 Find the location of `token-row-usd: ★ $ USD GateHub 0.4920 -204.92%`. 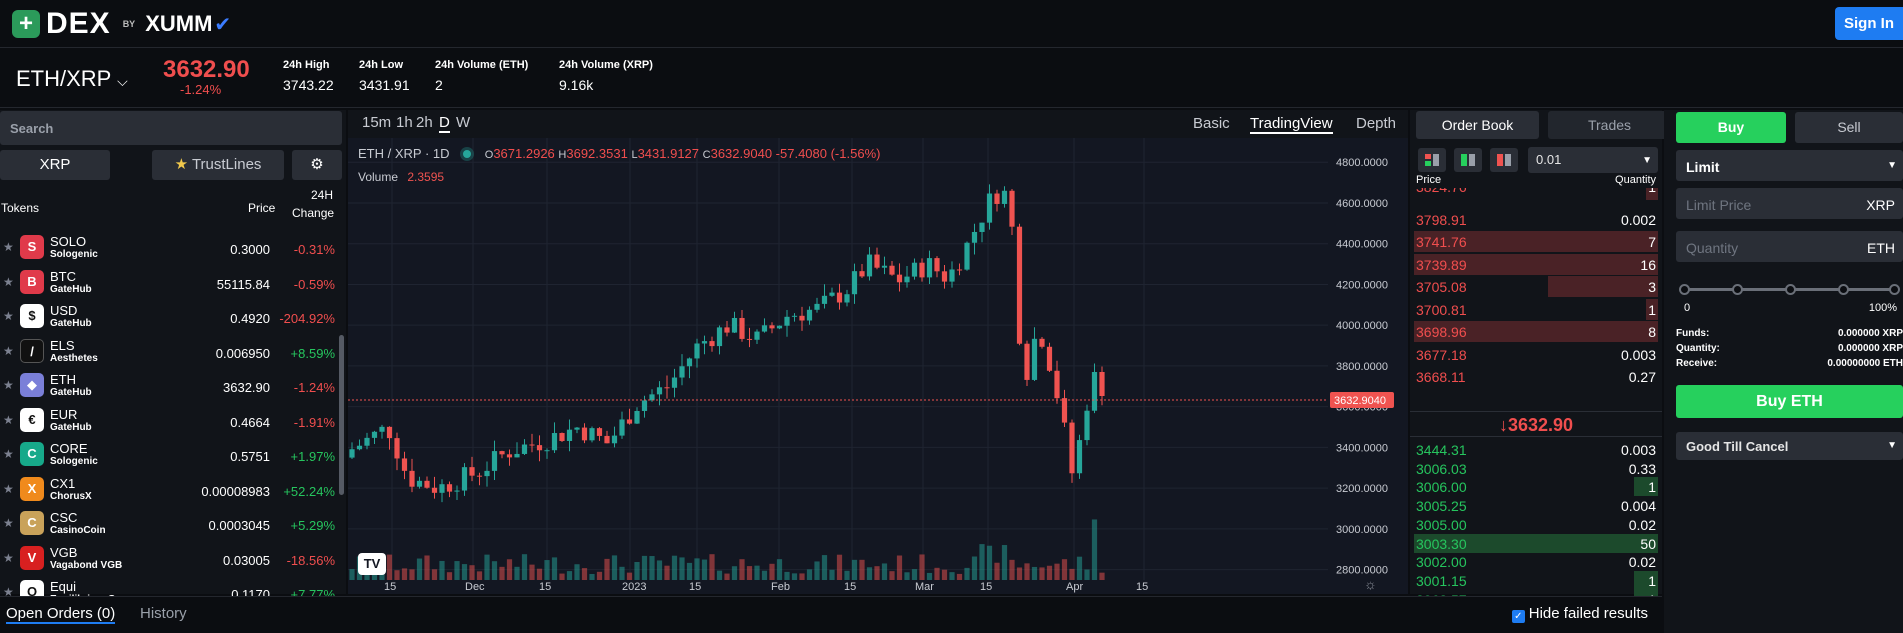

token-row-usd: ★ $ USD GateHub 0.4920 -204.92% is located at coordinates (169, 316).